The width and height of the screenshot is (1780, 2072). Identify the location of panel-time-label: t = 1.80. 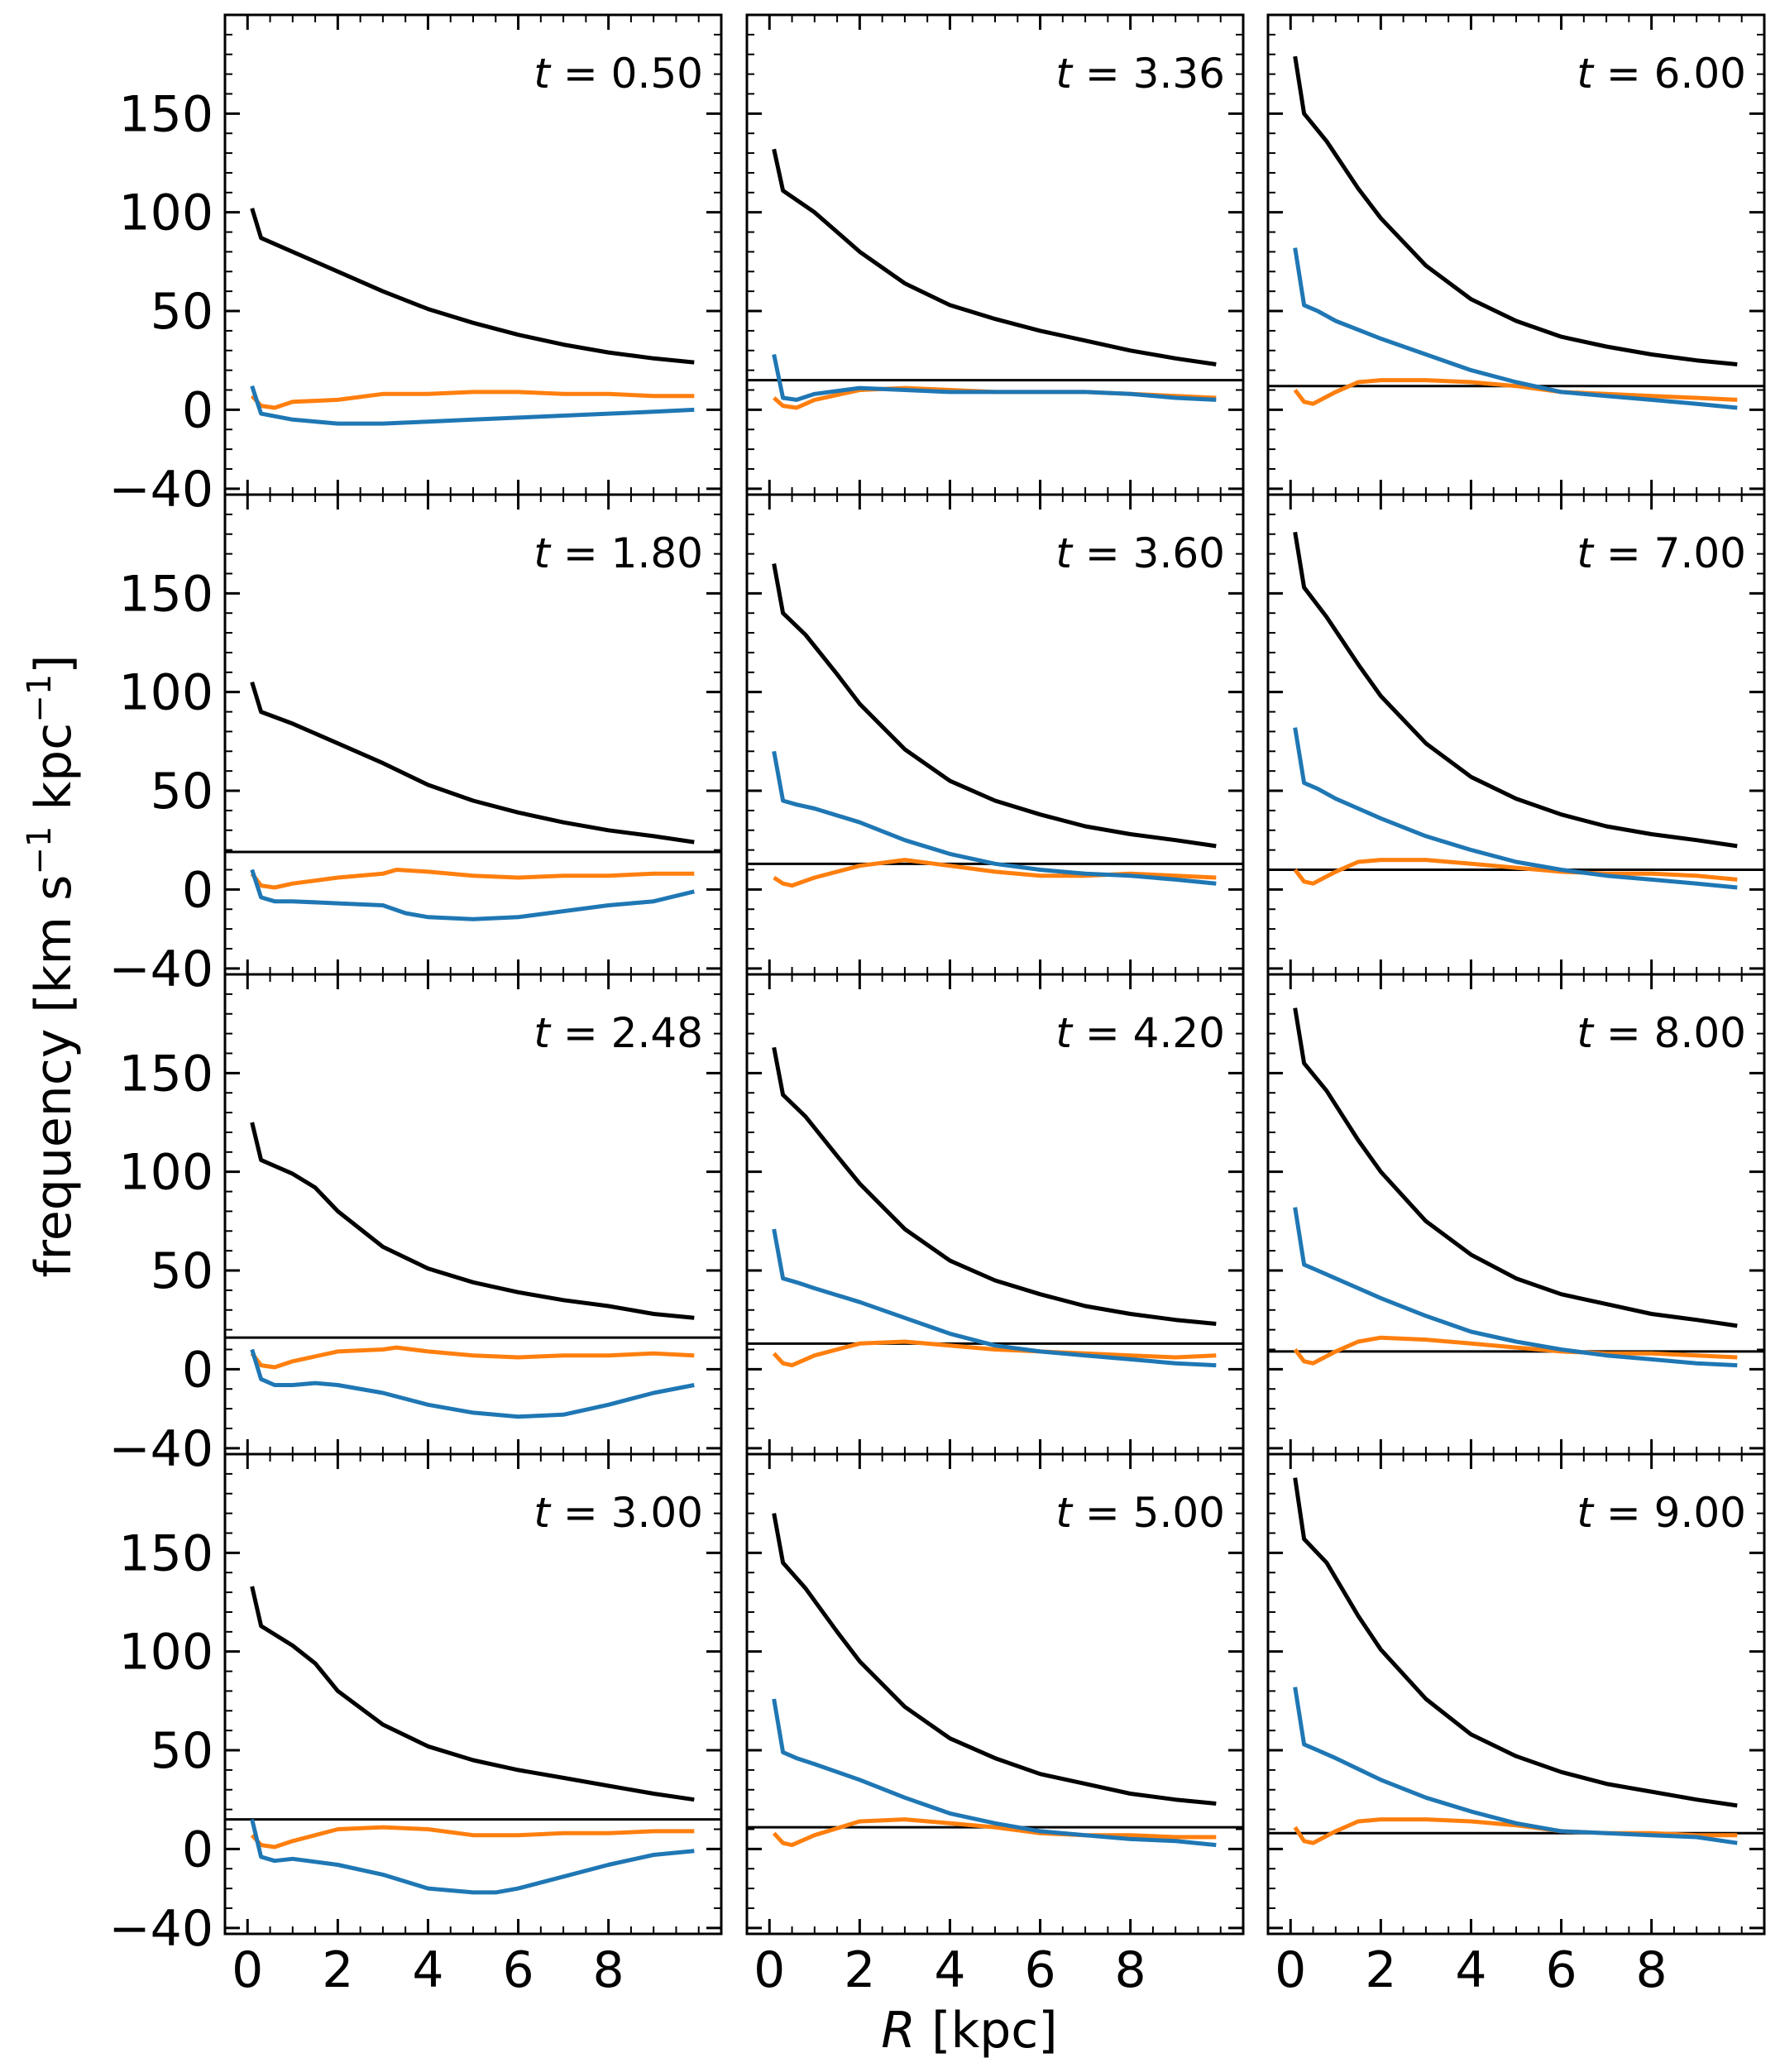
(619, 553).